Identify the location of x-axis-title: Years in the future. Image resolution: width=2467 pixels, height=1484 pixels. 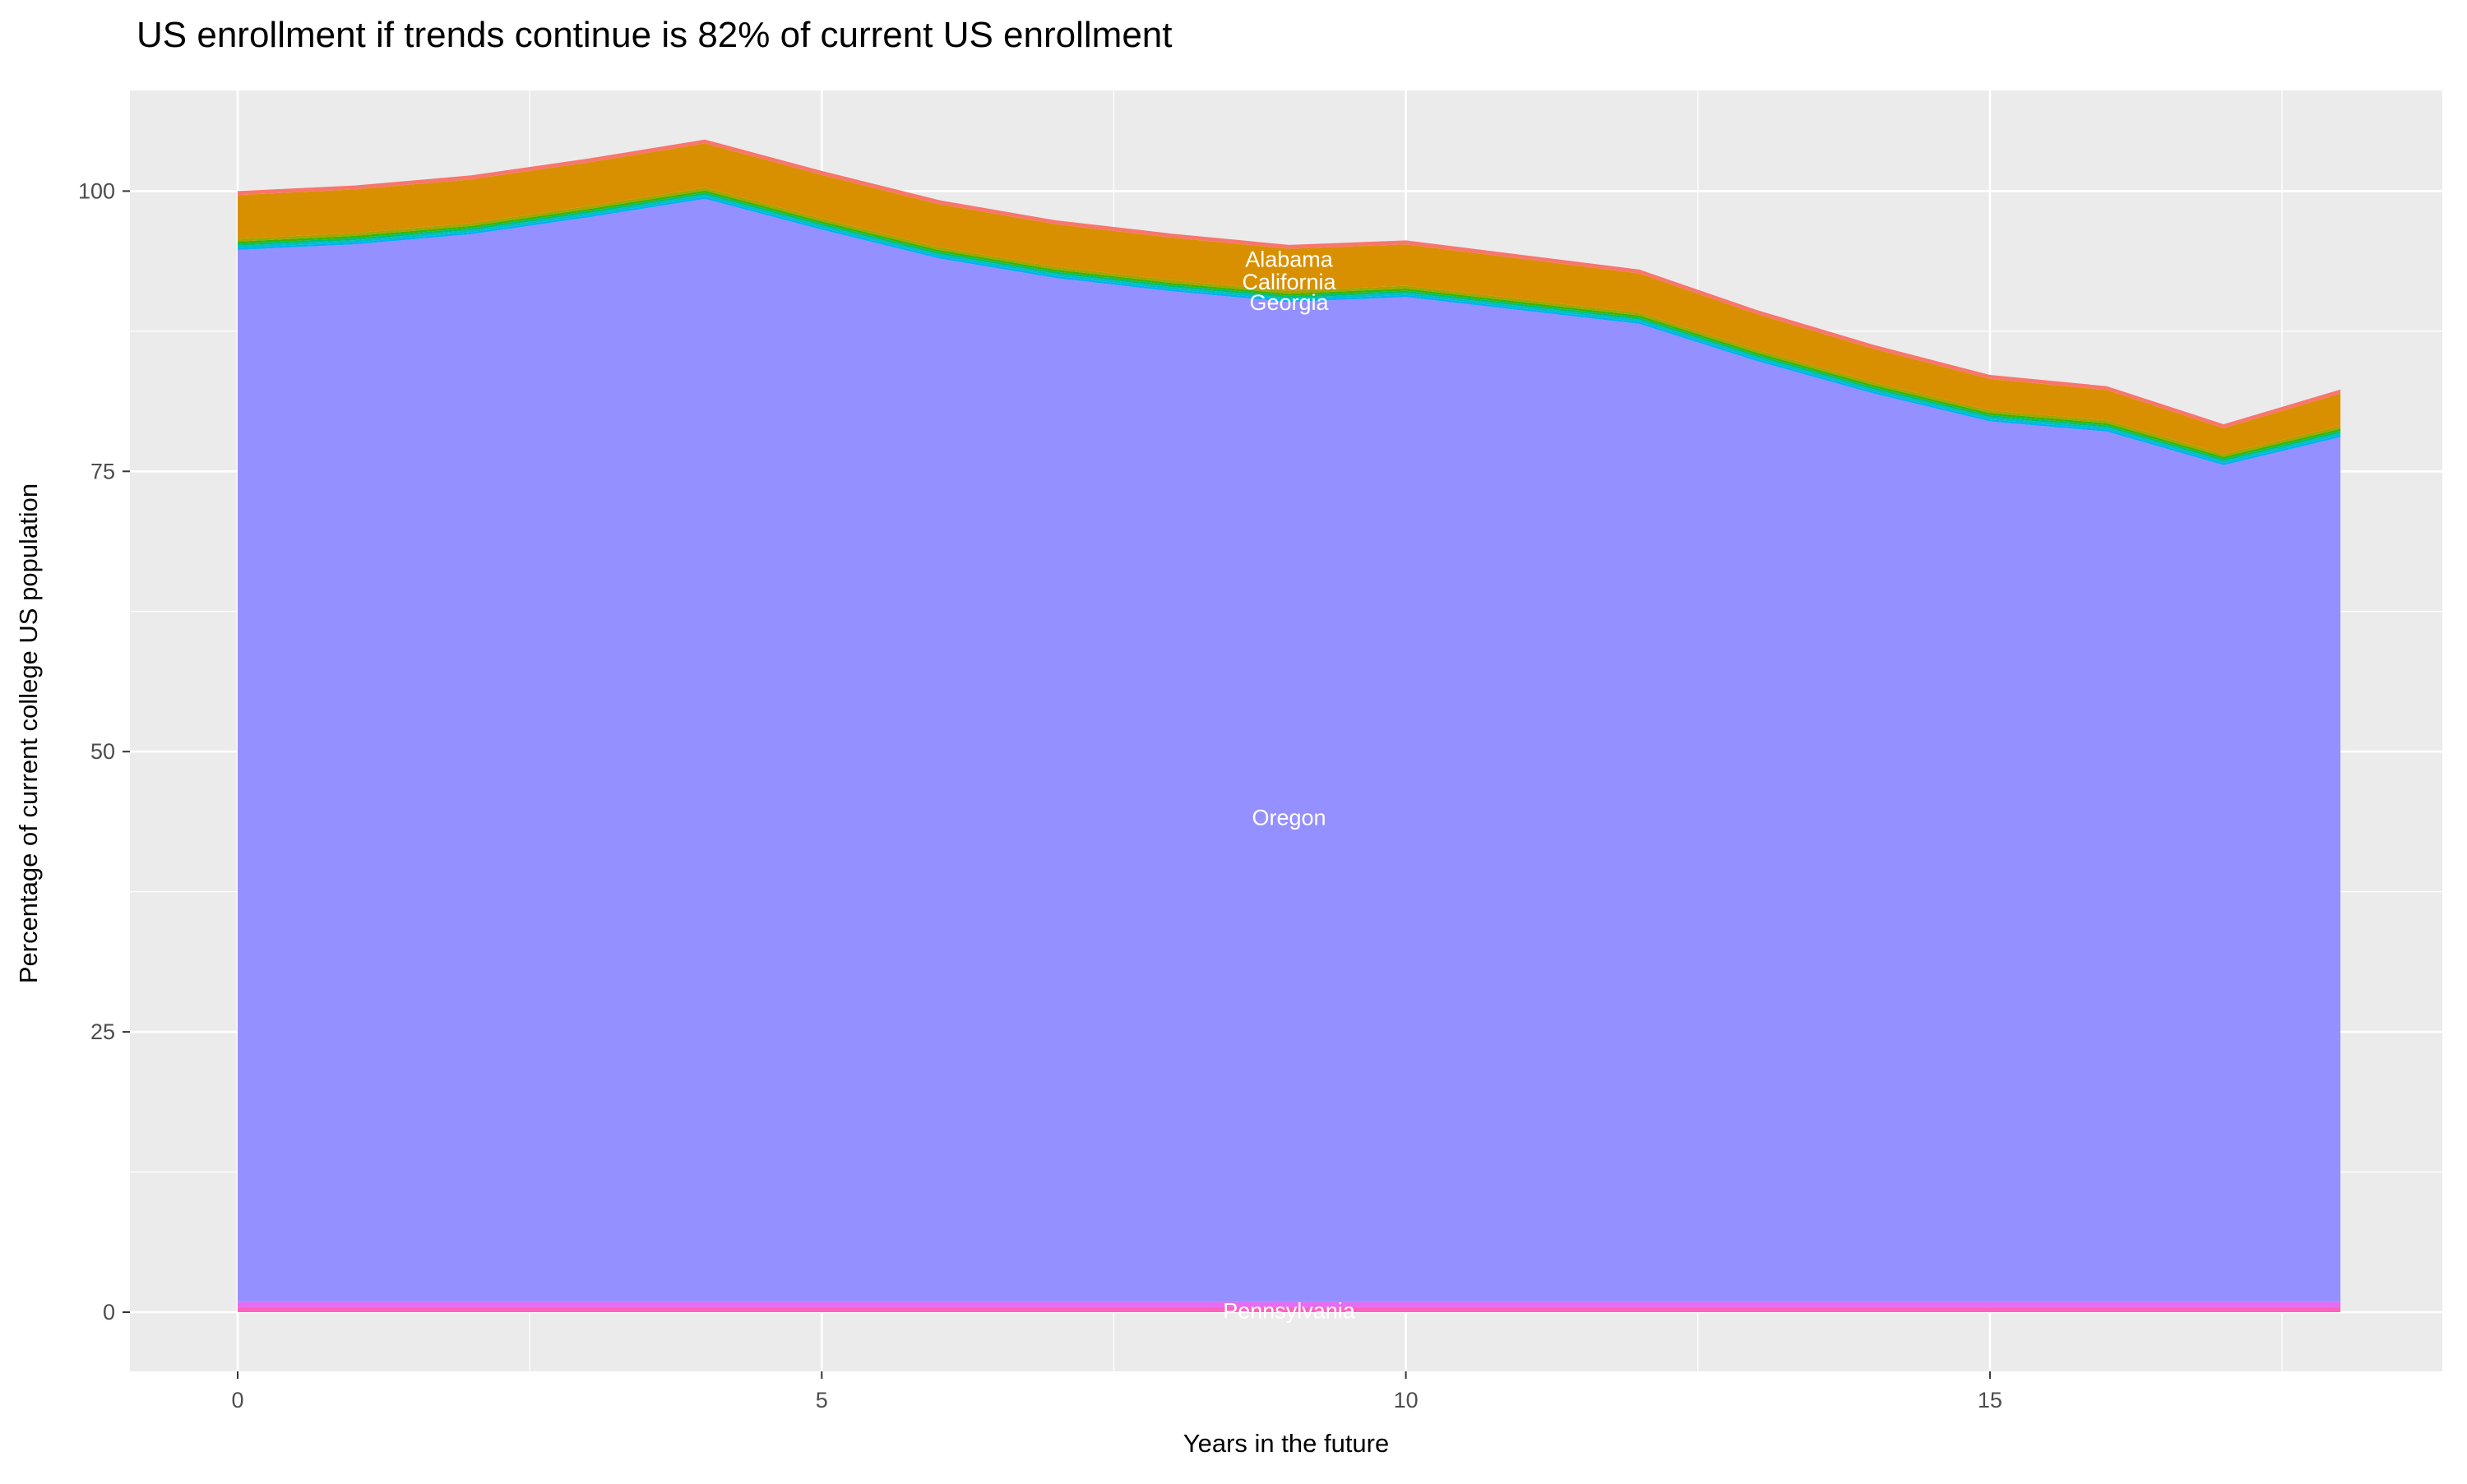
(1287, 1443).